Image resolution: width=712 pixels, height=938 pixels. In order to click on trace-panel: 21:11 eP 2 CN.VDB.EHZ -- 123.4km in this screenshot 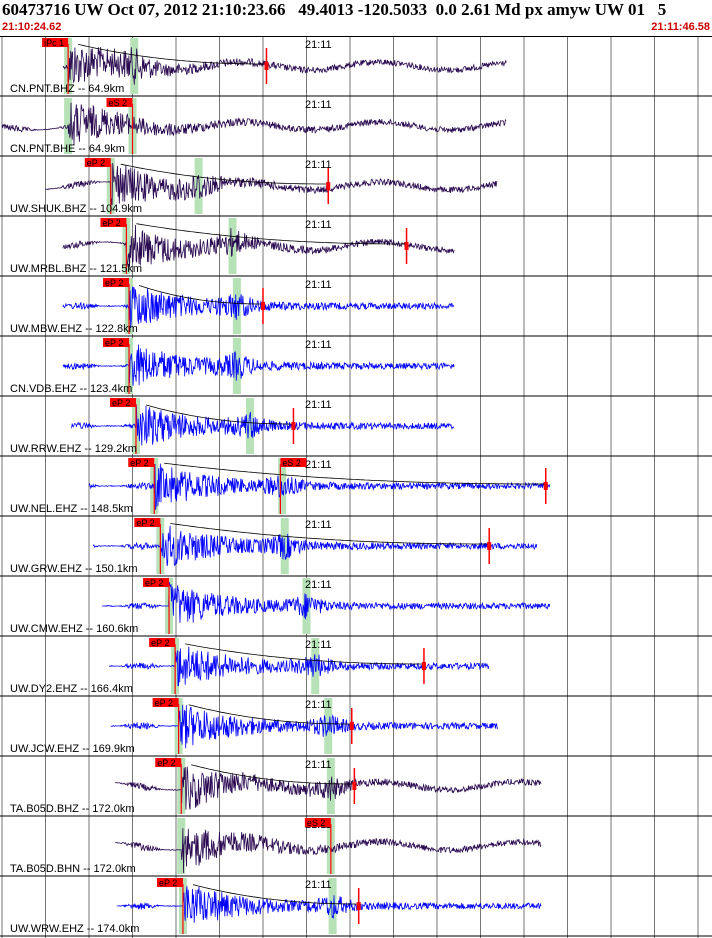, I will do `click(356, 367)`.